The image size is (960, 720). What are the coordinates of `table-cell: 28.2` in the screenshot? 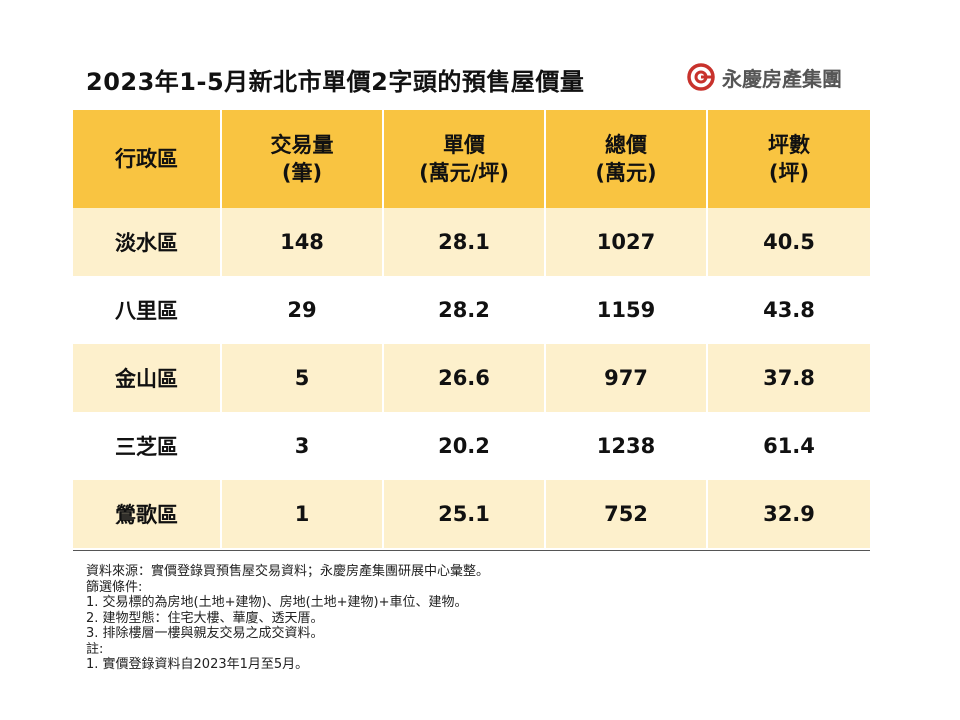 It's located at (465, 310).